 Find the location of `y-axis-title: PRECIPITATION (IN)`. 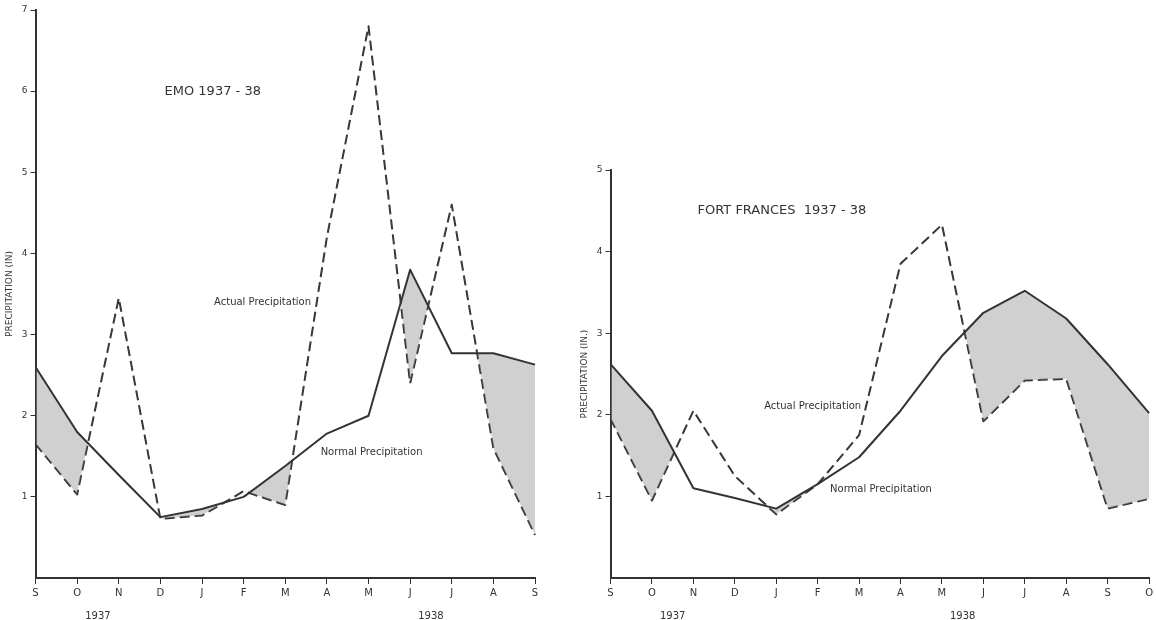

y-axis-title: PRECIPITATION (IN) is located at coordinates (8, 294).